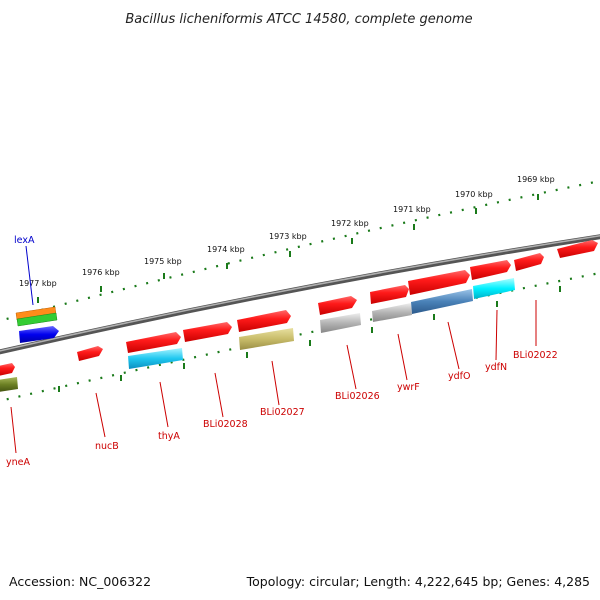  What do you see at coordinates (38, 283) in the screenshot?
I see `scale-label: 1977 kbp` at bounding box center [38, 283].